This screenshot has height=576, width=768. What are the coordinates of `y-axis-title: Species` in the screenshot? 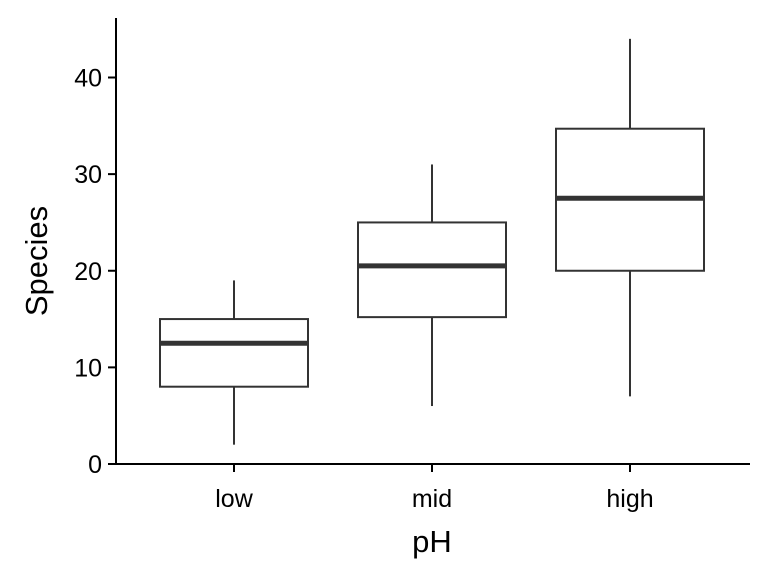 It's located at (36, 261).